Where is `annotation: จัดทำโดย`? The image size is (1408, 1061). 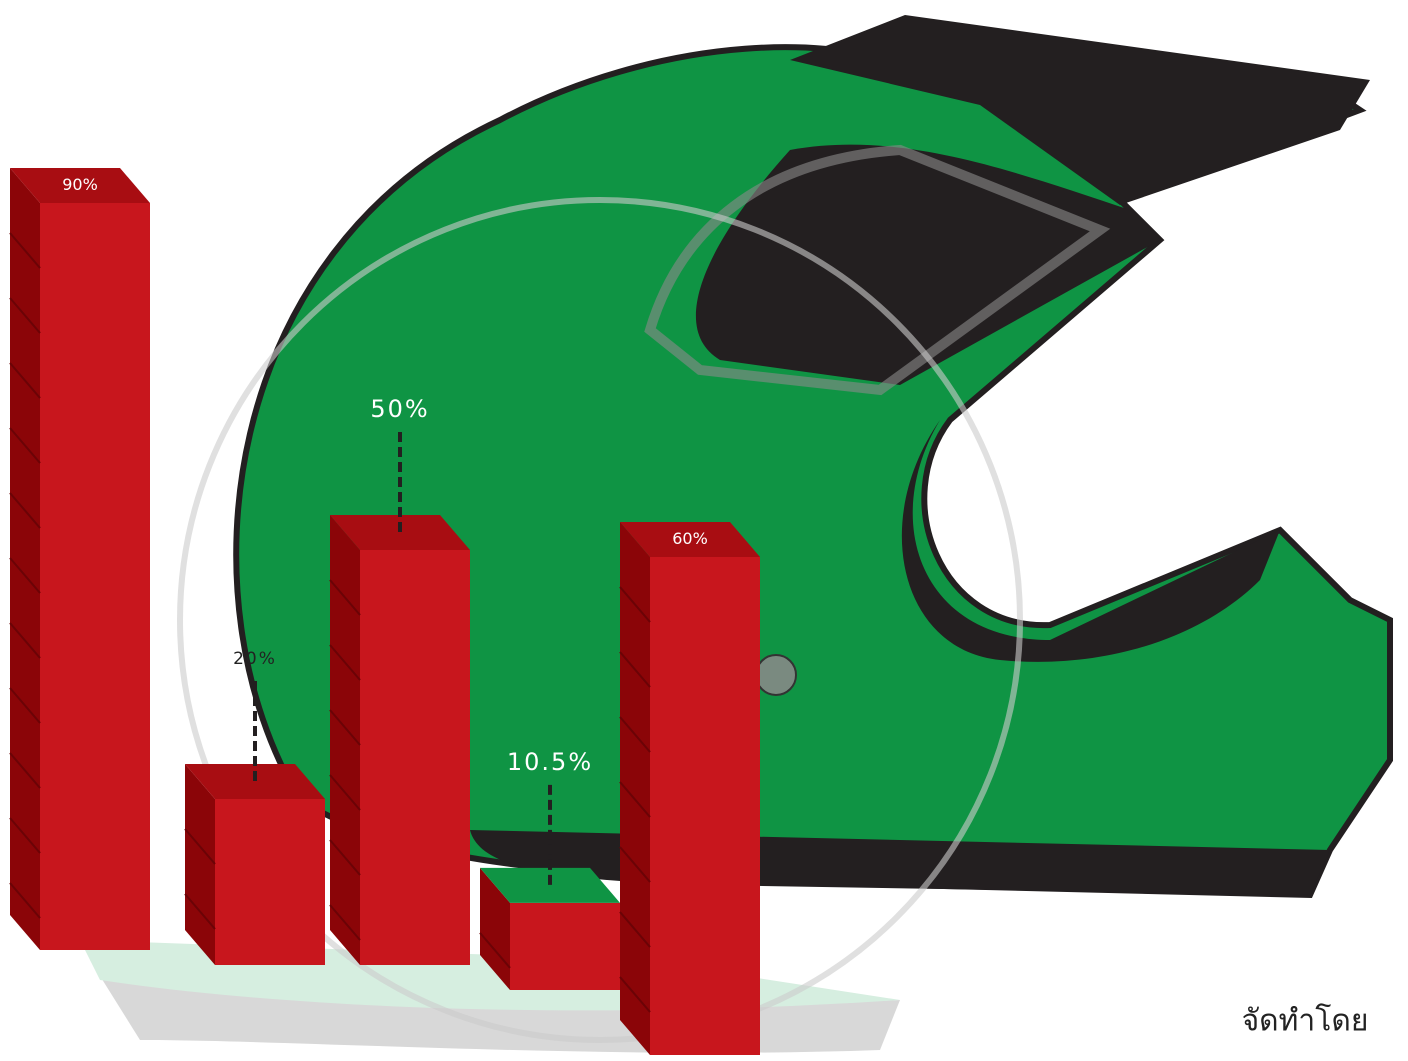 annotation: จัดทำโดย is located at coordinates (1305, 1021).